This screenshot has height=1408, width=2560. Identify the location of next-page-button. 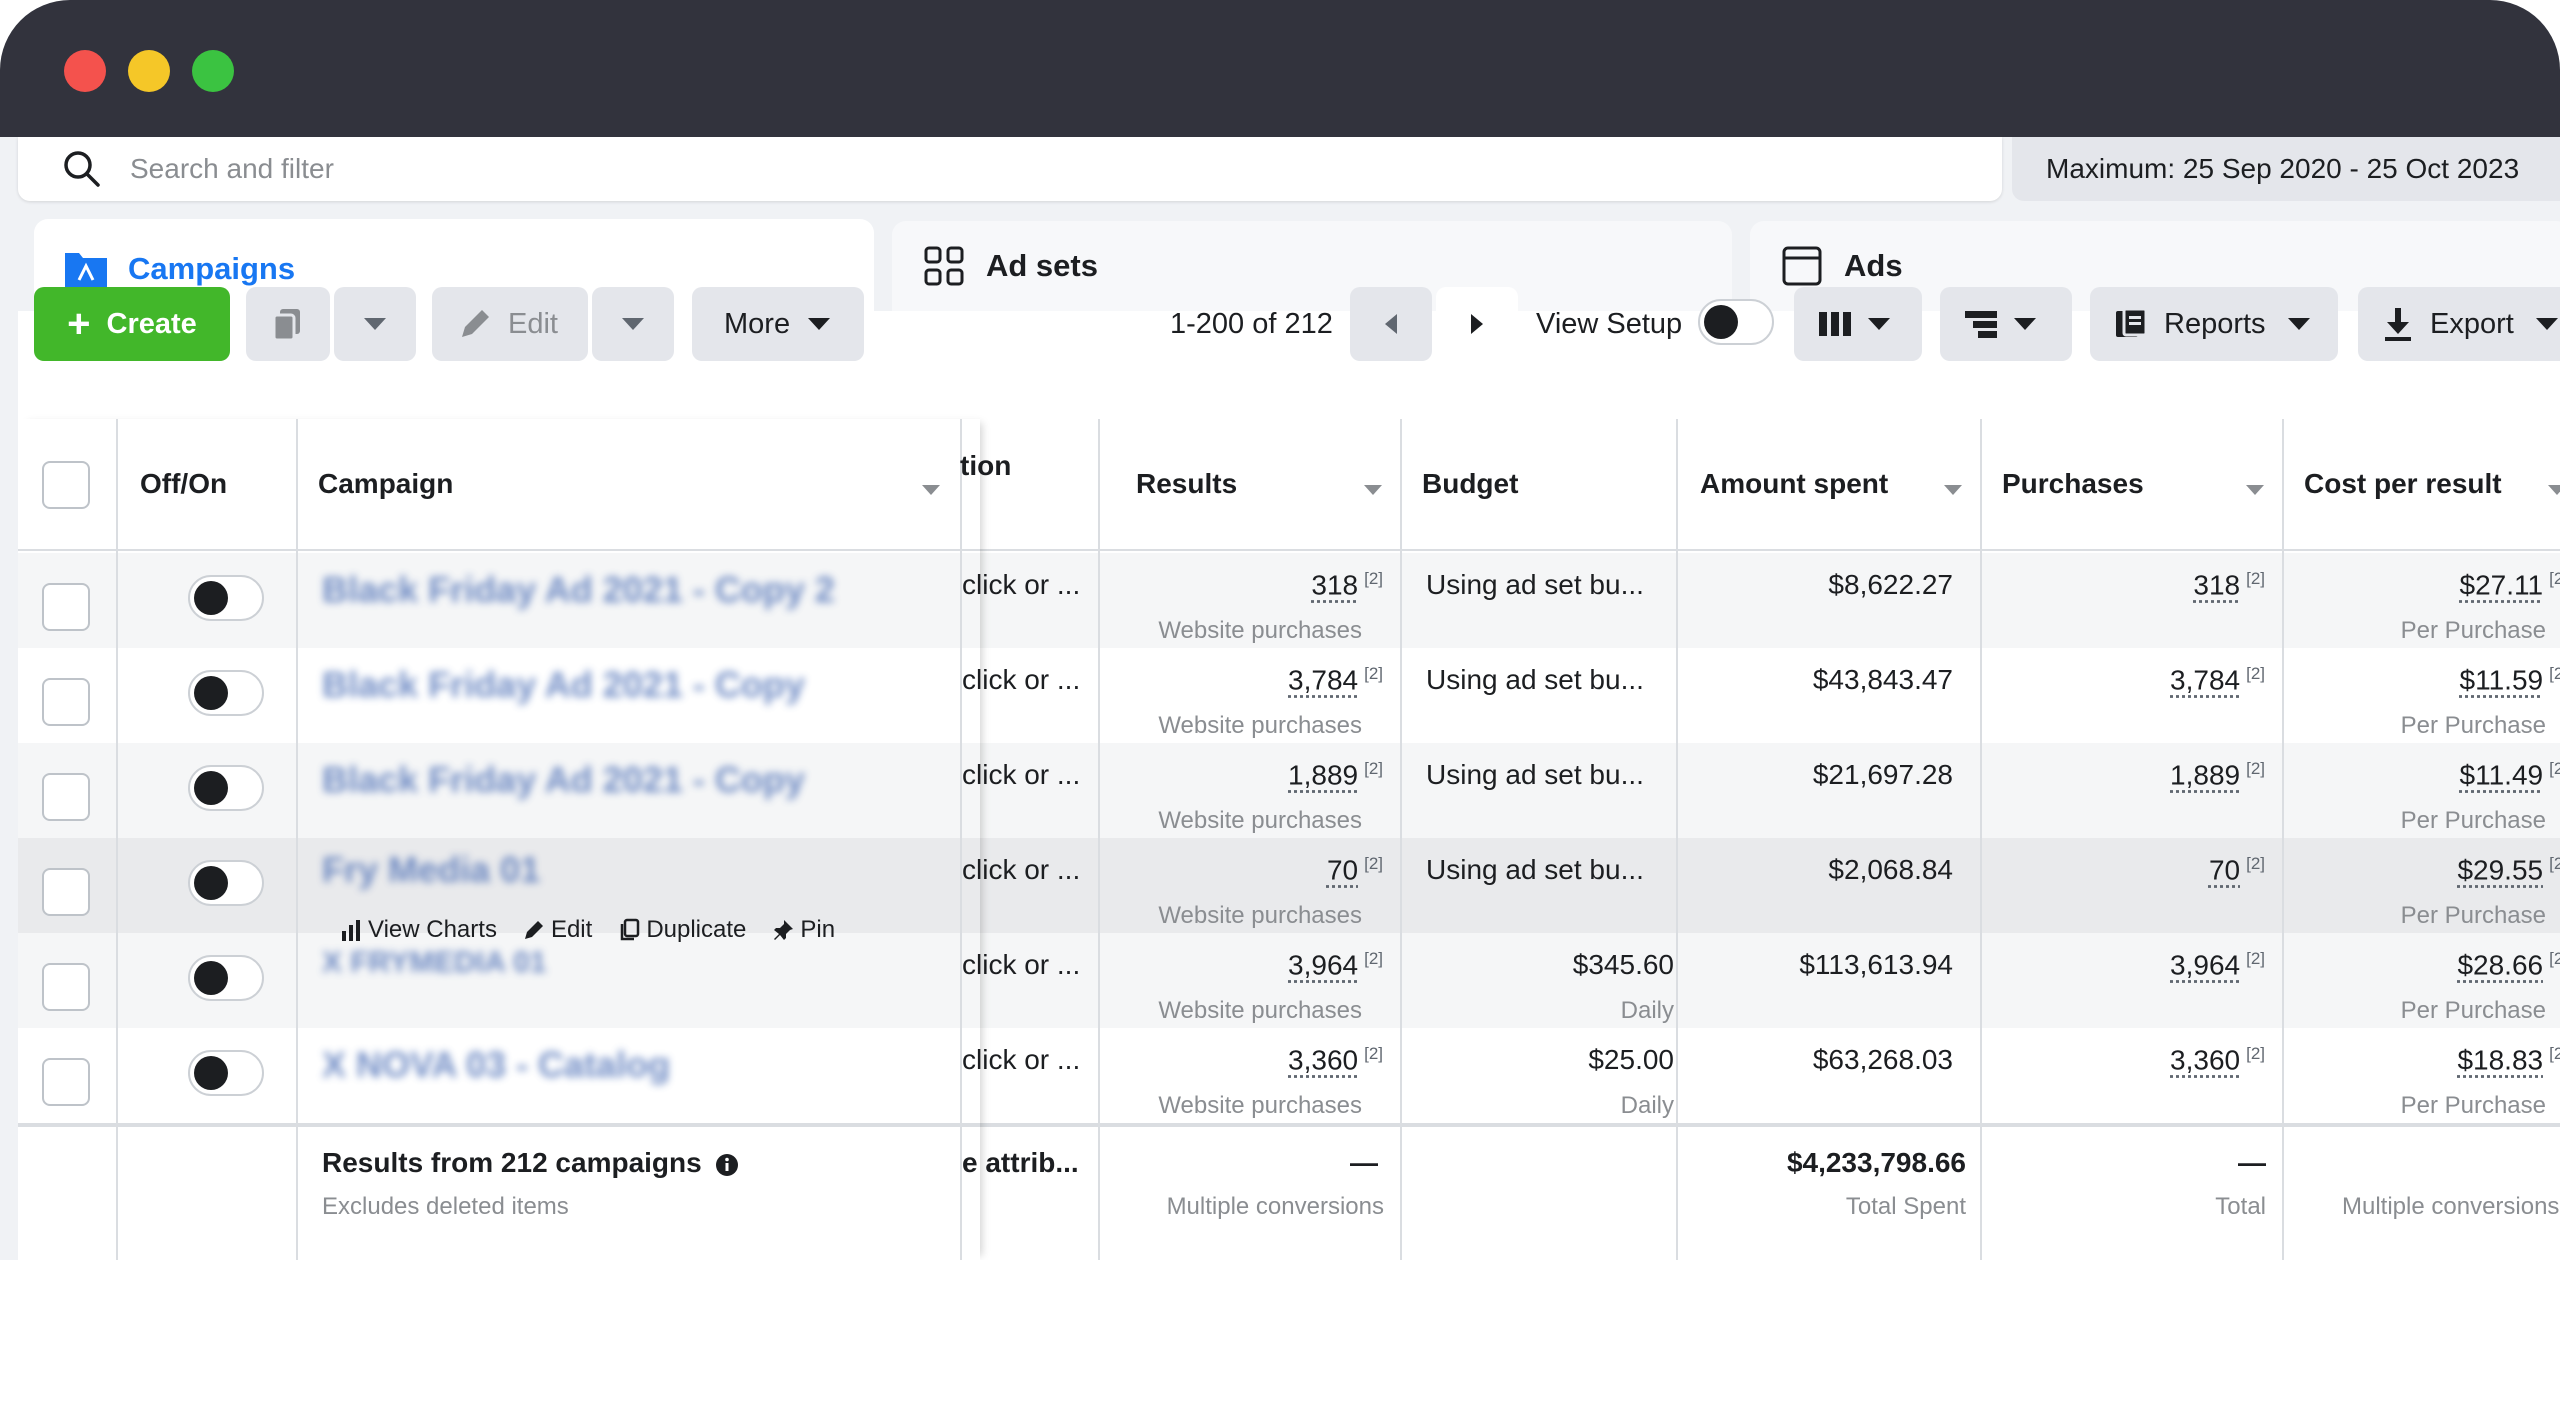
(1477, 324).